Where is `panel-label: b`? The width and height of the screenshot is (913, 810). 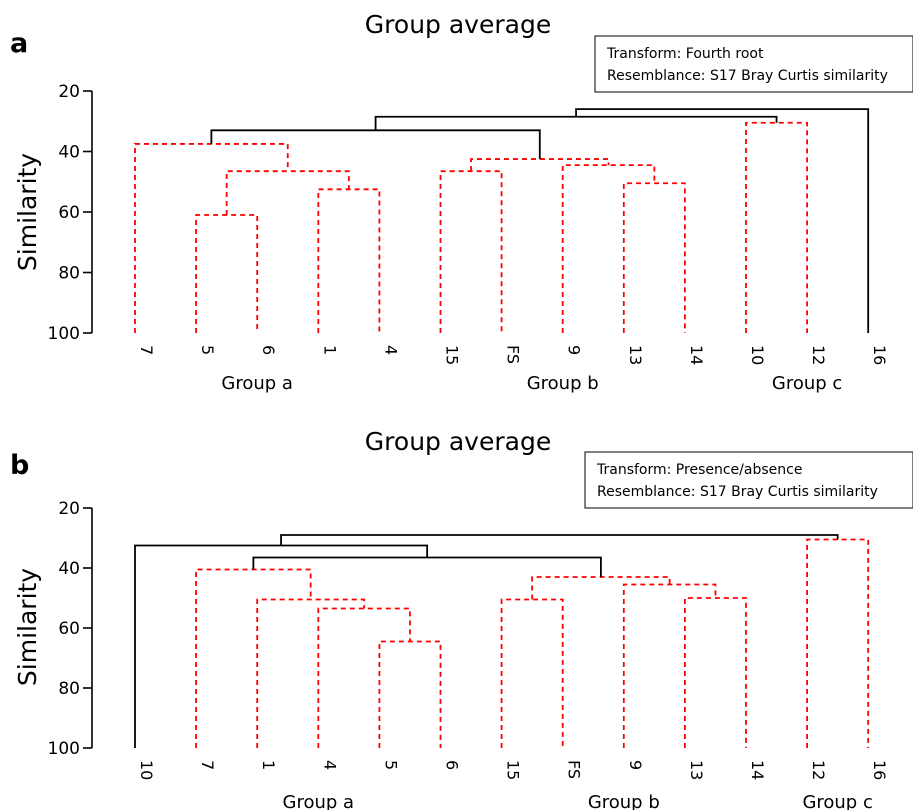
panel-label: b is located at coordinates (19, 465).